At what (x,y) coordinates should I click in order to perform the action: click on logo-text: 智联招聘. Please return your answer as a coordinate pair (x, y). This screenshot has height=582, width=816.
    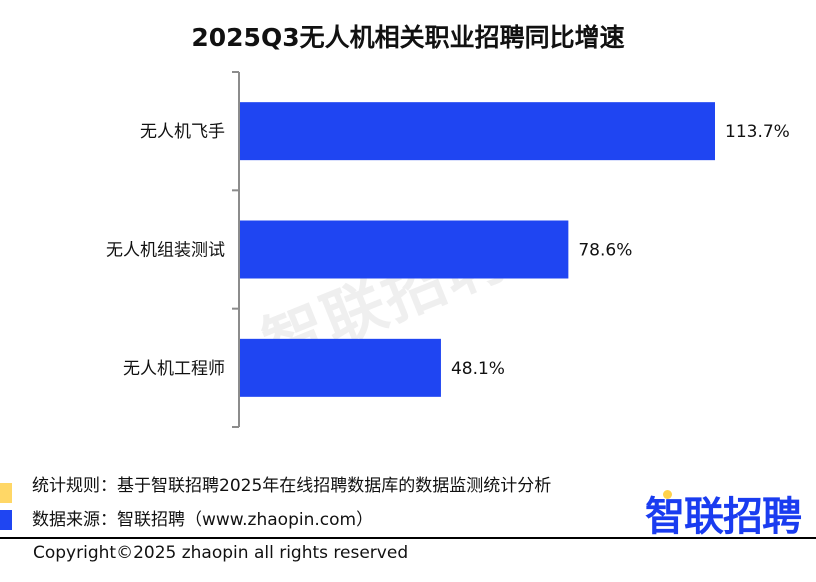
    Looking at the image, I should click on (723, 517).